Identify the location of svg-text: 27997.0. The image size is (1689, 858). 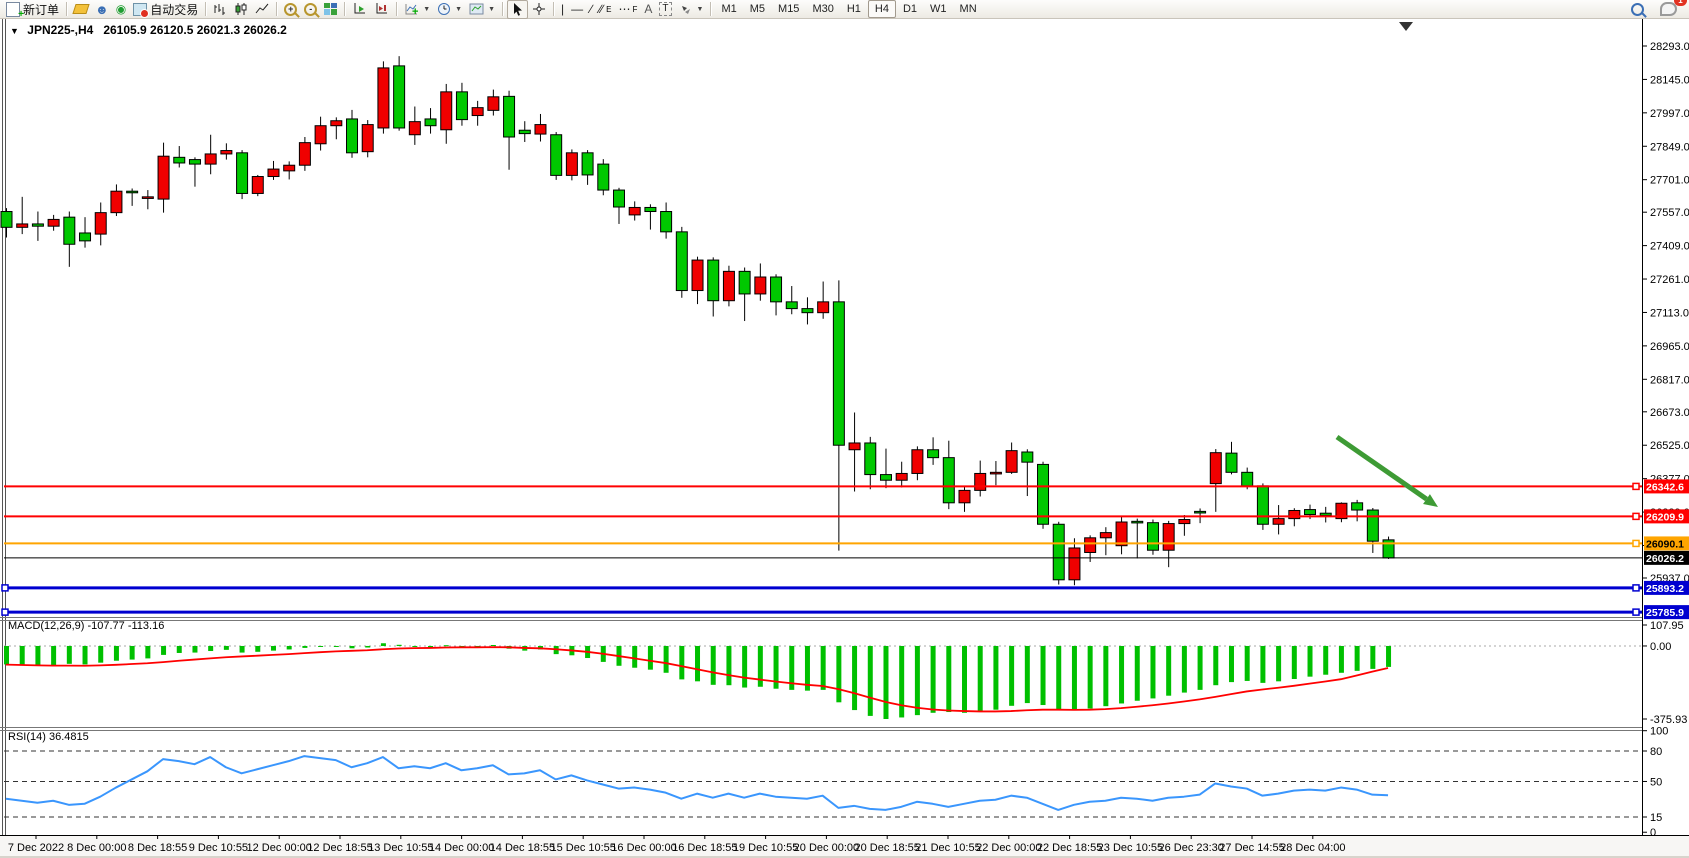
(1669, 114).